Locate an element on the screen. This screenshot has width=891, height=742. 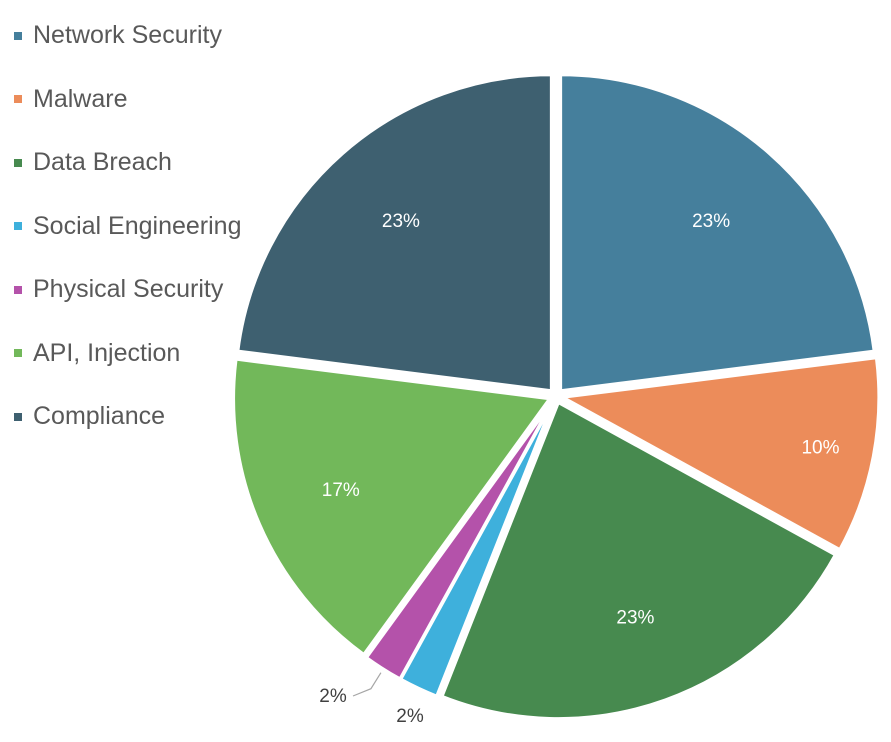
legend-item-data-breach: Data Breach is located at coordinates (144, 177).